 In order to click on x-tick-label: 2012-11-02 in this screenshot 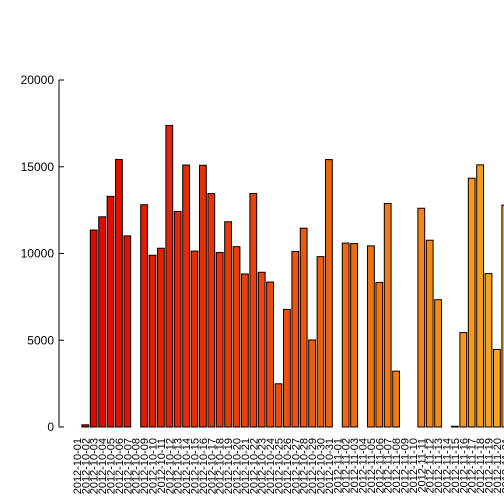, I will do `click(347, 465)`.